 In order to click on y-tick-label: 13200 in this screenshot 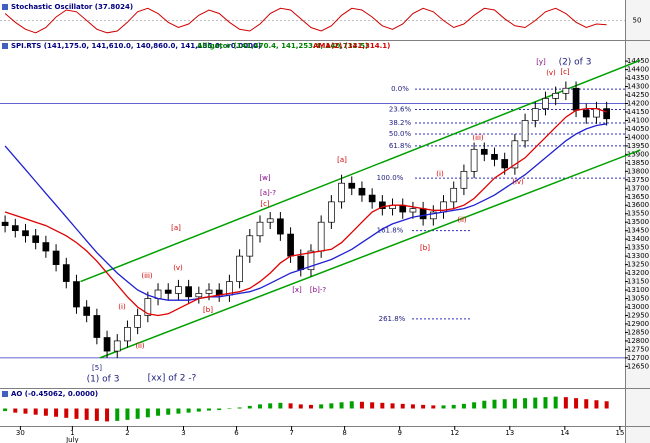, I will do `click(638, 273)`.